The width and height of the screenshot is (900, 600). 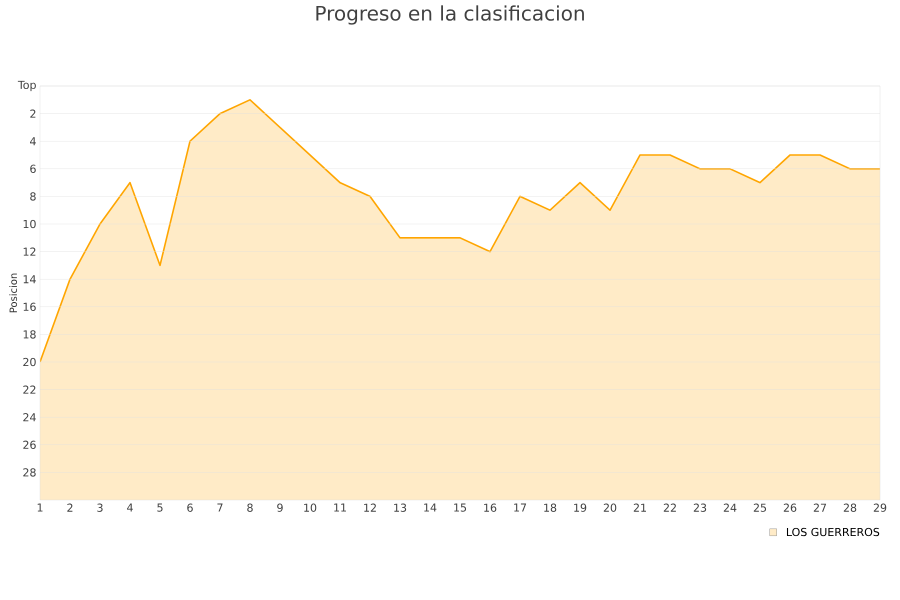 I want to click on x-tick-label: 8, so click(x=250, y=508).